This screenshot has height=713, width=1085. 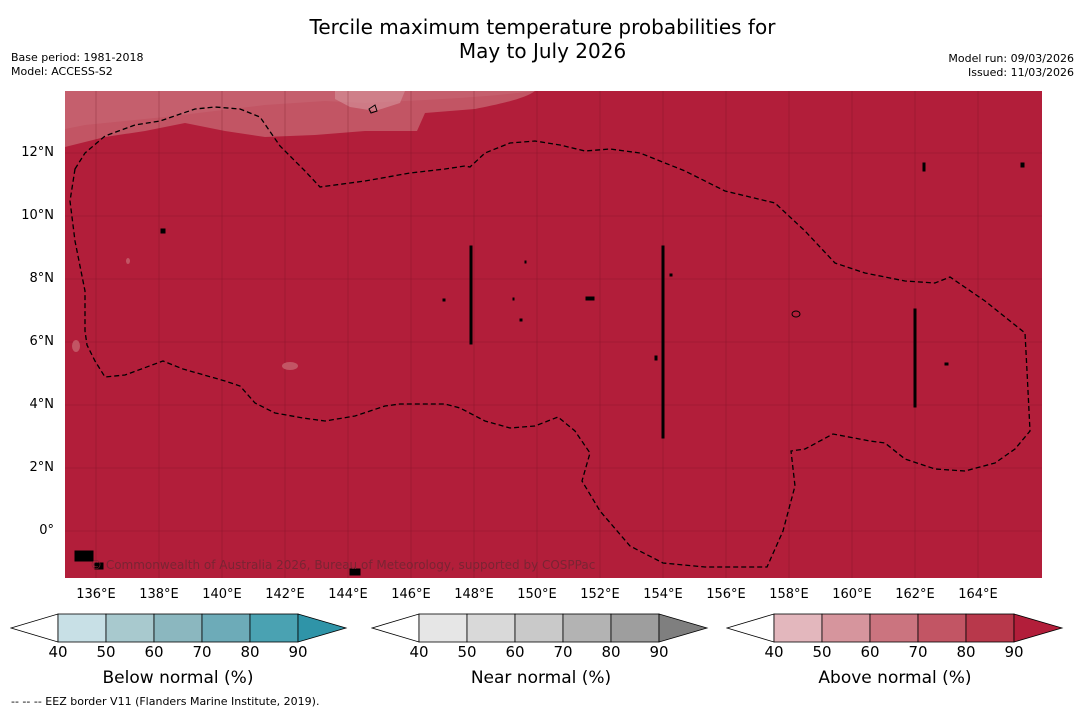 What do you see at coordinates (348, 594) in the screenshot?
I see `lon-tick: 144°E` at bounding box center [348, 594].